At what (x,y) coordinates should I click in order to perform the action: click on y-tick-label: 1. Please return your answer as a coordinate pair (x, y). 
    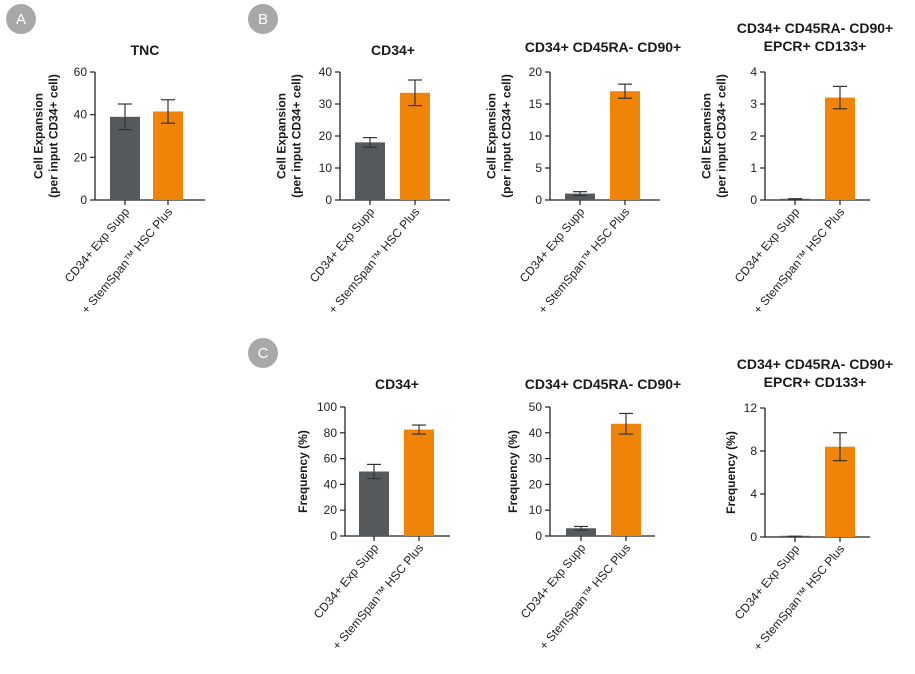
    Looking at the image, I should click on (753, 168).